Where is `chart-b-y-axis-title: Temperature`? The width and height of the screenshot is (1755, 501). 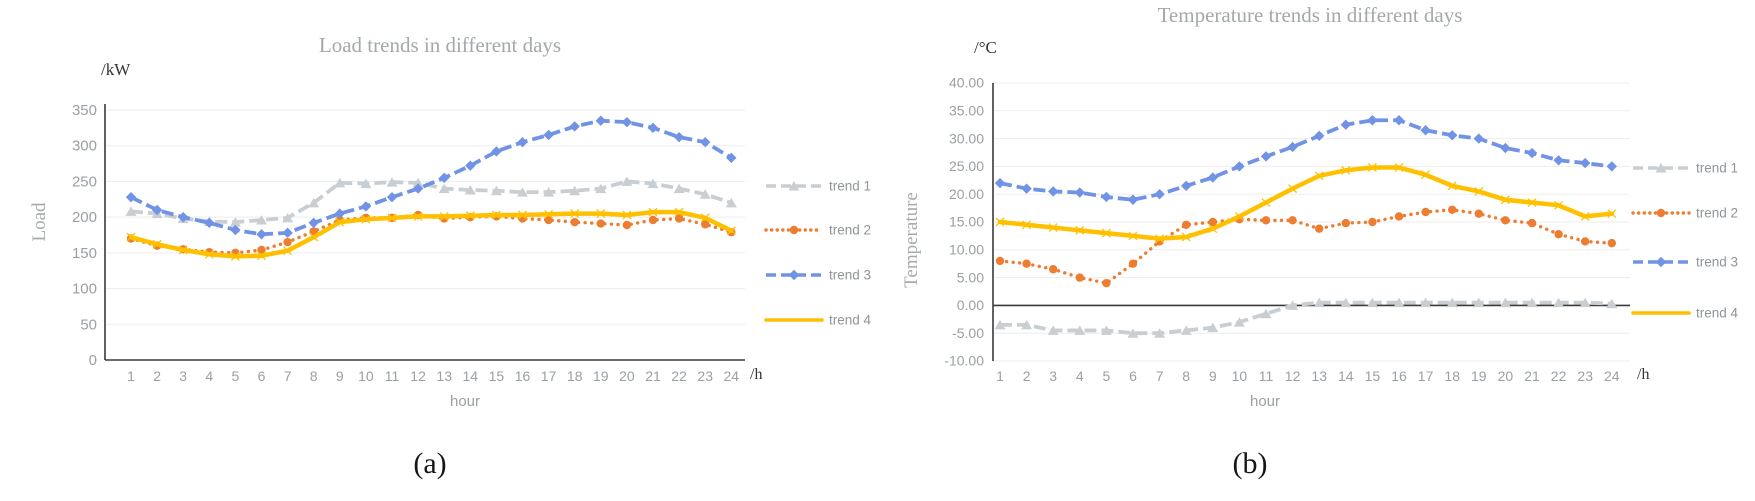 chart-b-y-axis-title: Temperature is located at coordinates (911, 240).